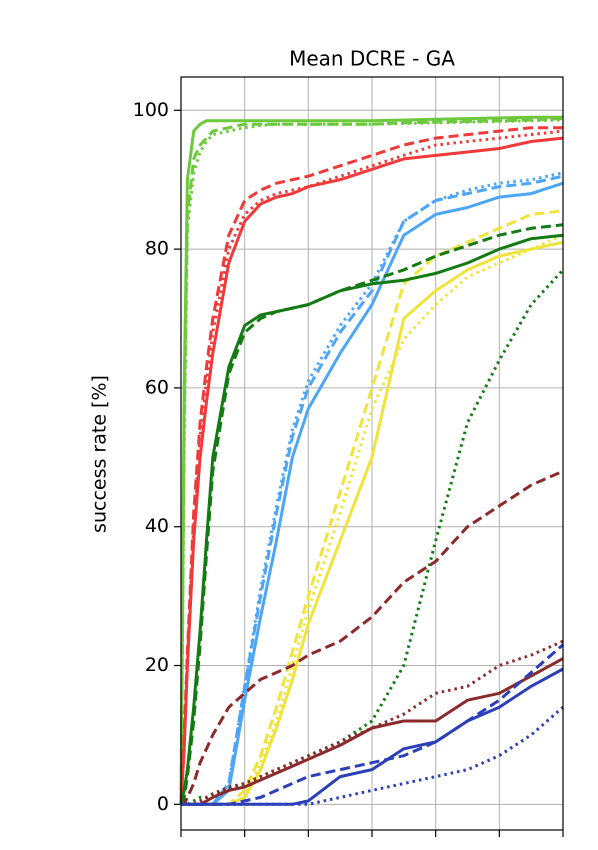 Image resolution: width=598 pixels, height=850 pixels. I want to click on y-tick-label: 40, so click(157, 526).